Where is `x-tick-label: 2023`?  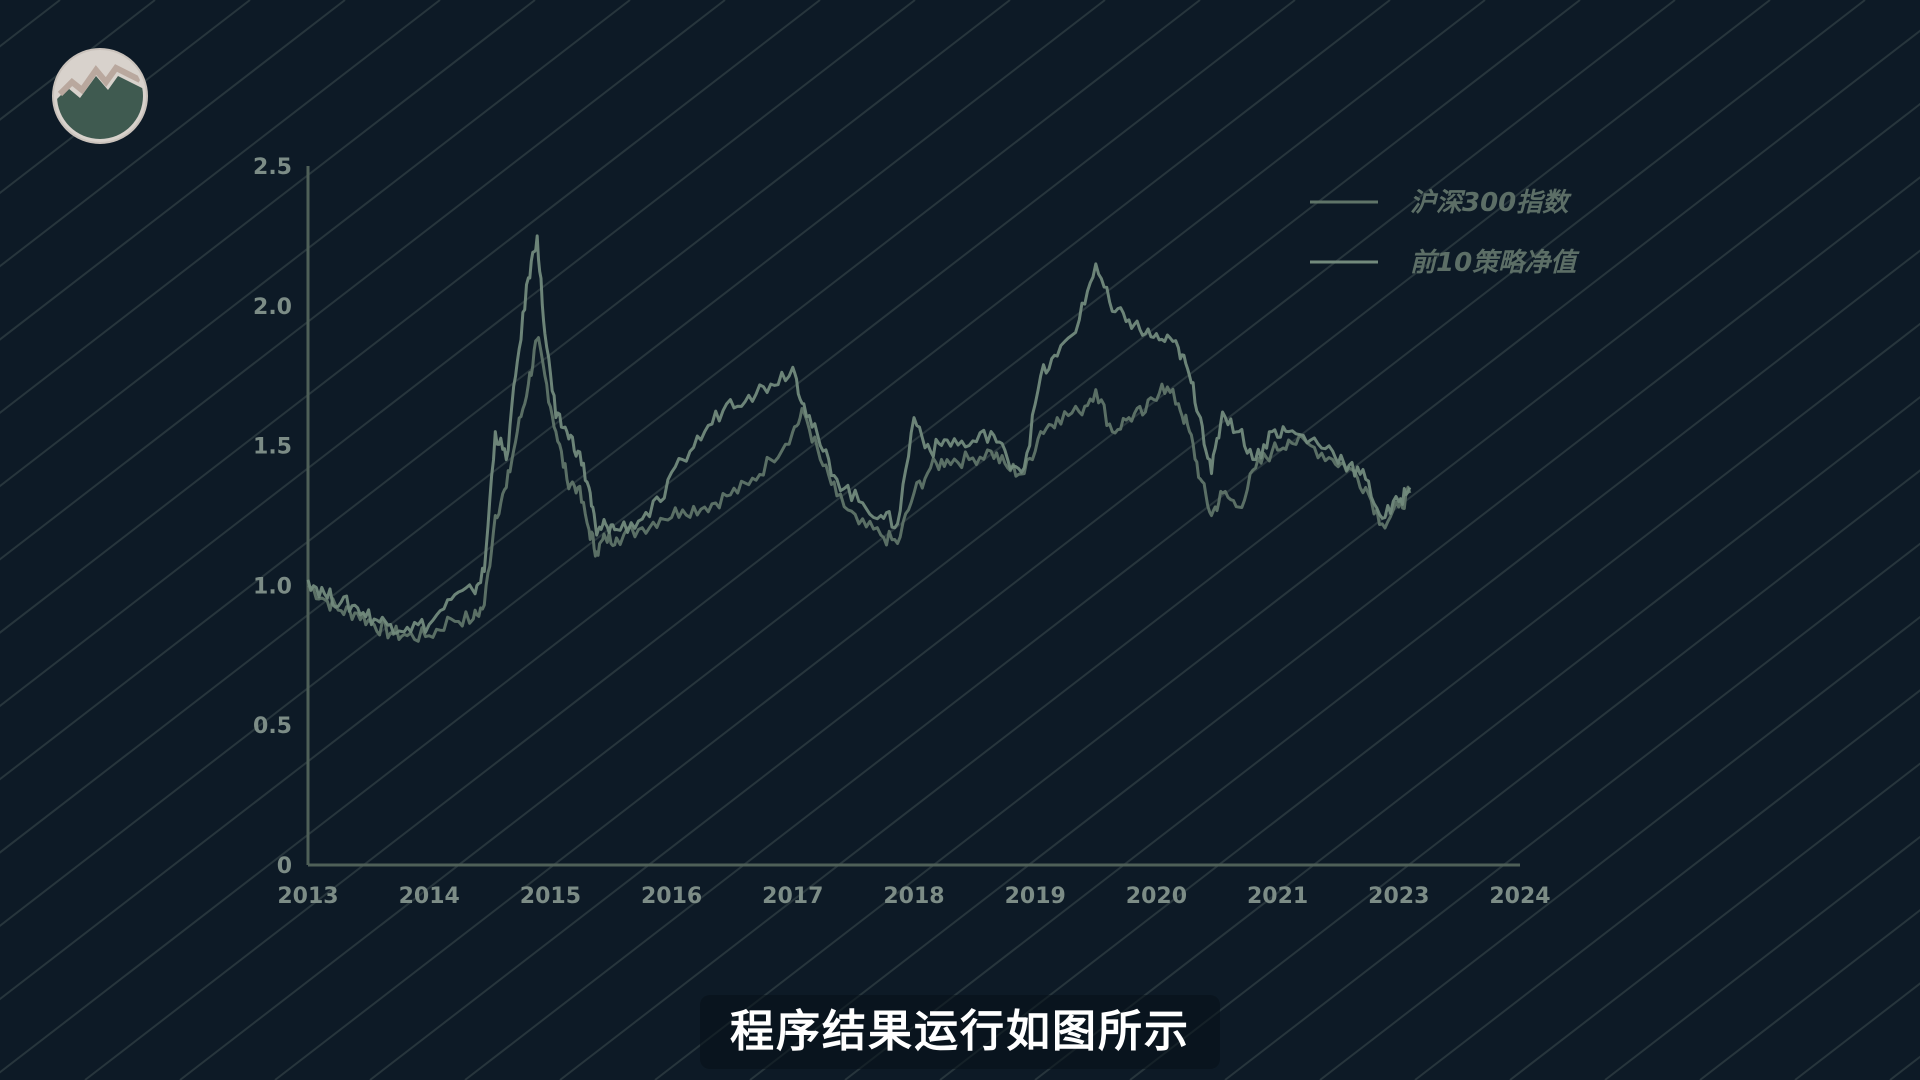 x-tick-label: 2023 is located at coordinates (1398, 896).